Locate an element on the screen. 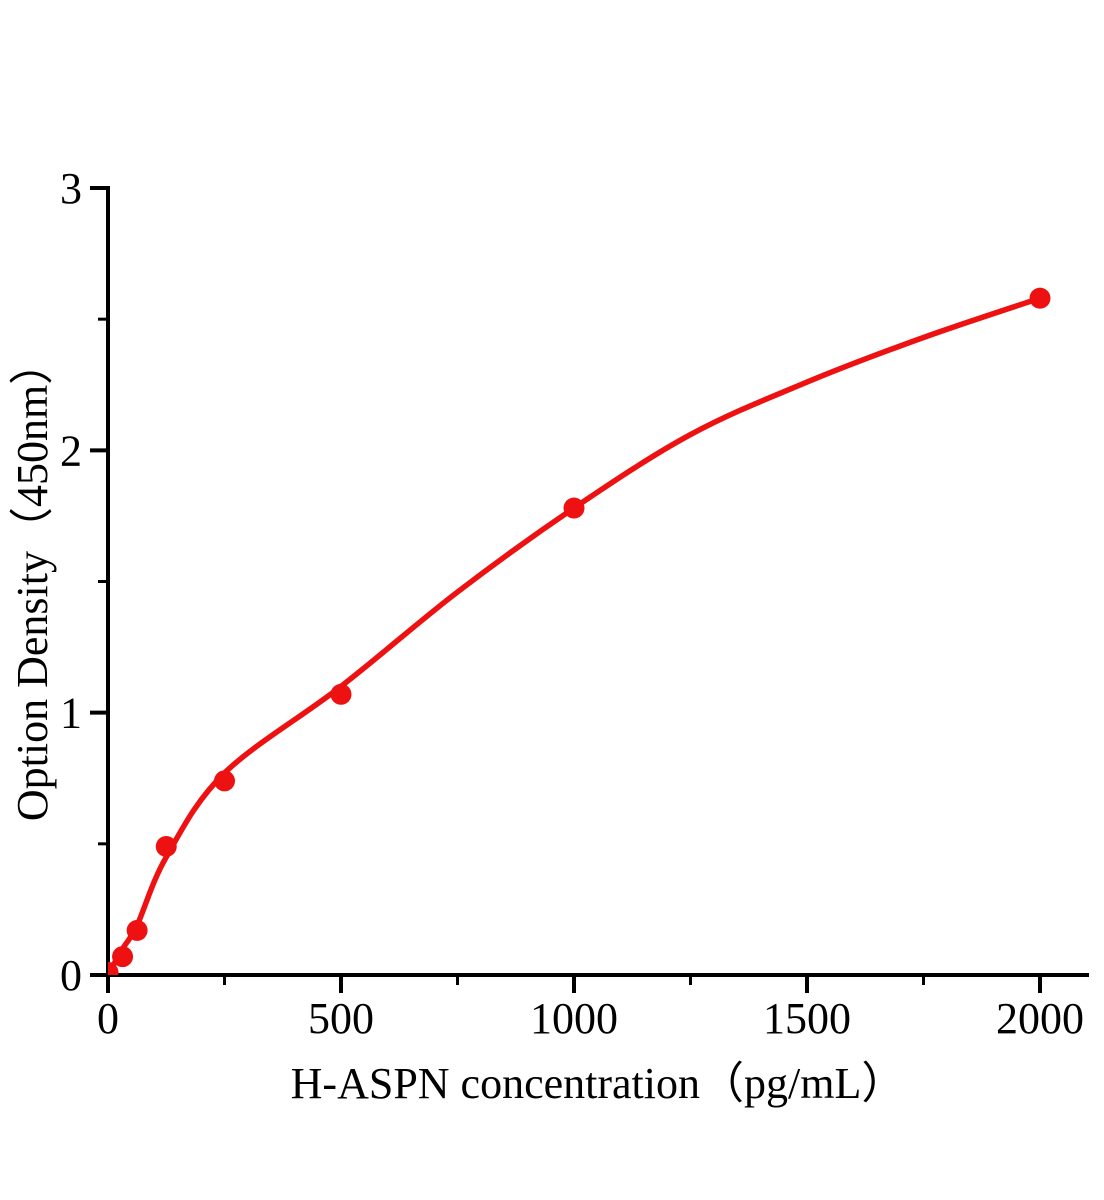 The width and height of the screenshot is (1104, 1200). y-axis-title: Option Density（450nm） is located at coordinates (32, 581).